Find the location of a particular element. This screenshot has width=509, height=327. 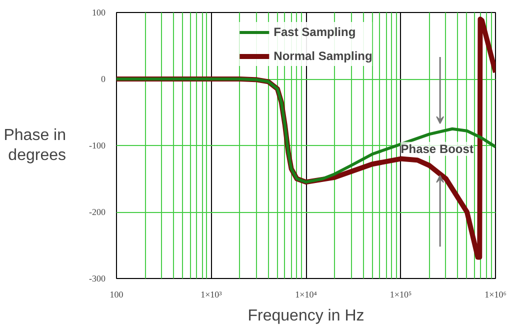

y-tick-label: 0 is located at coordinates (103, 79).